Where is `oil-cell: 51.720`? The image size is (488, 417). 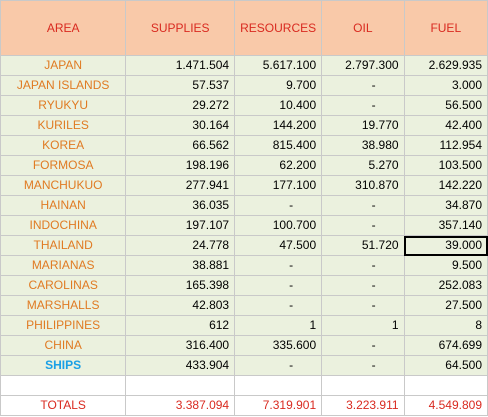 oil-cell: 51.720 is located at coordinates (363, 245).